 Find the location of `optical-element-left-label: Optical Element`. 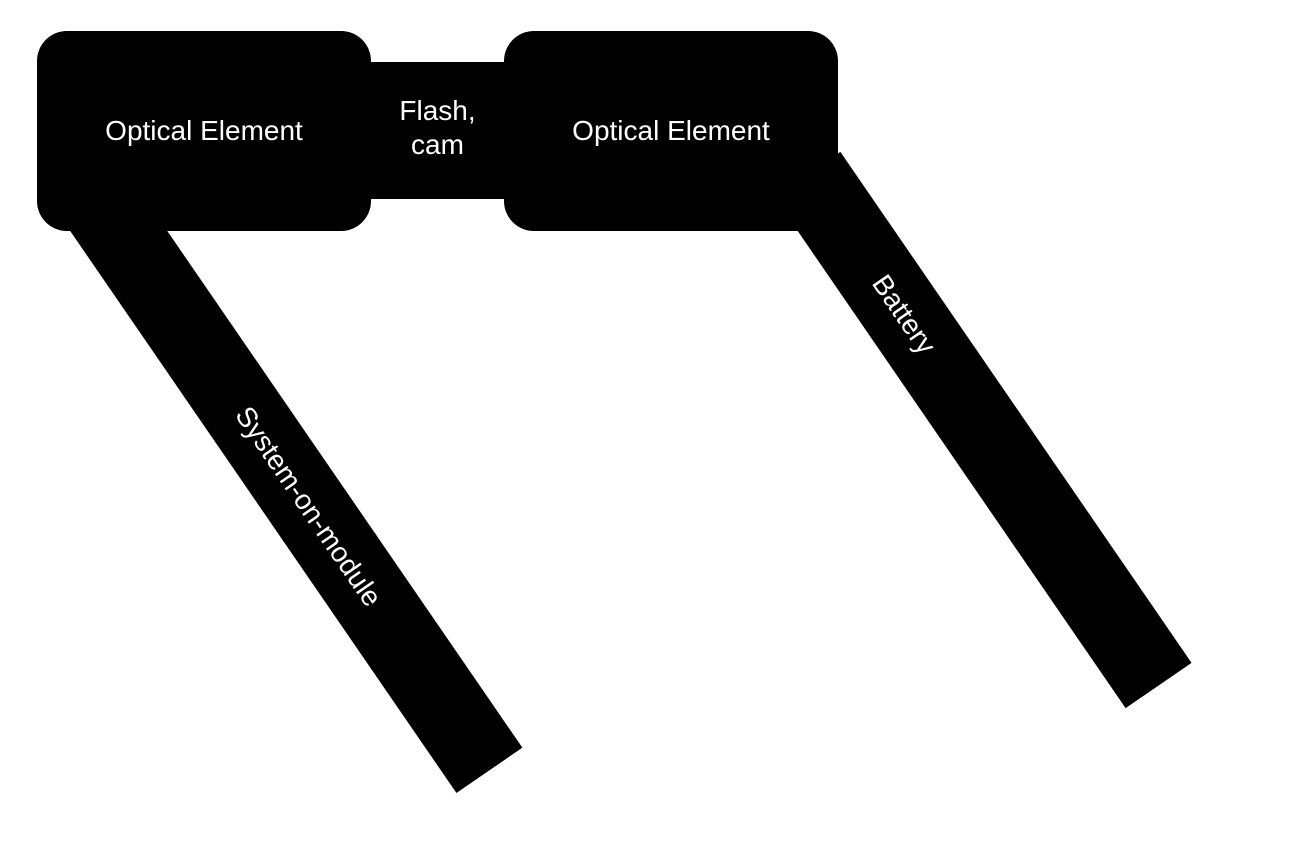

optical-element-left-label: Optical Element is located at coordinates (204, 130).